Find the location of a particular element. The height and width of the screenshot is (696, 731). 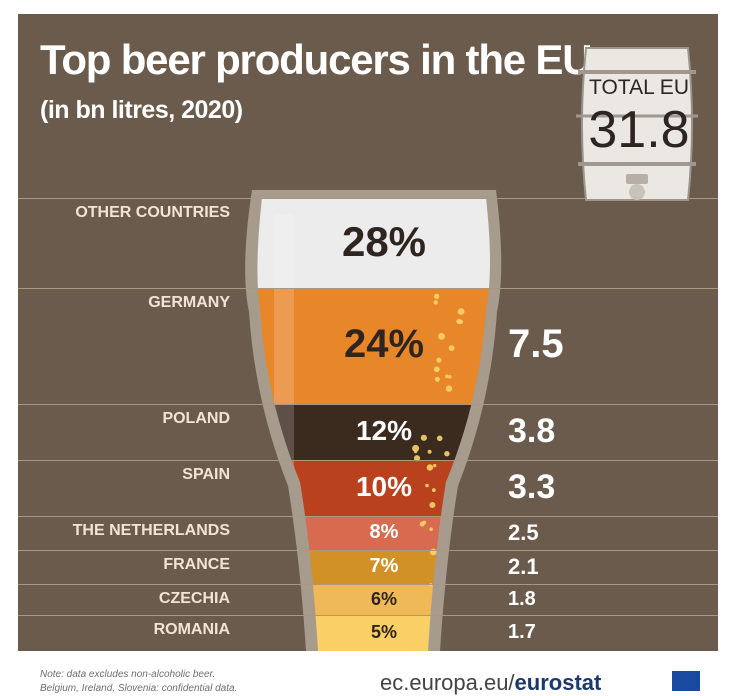

percent-label: 7% is located at coordinates (384, 566).